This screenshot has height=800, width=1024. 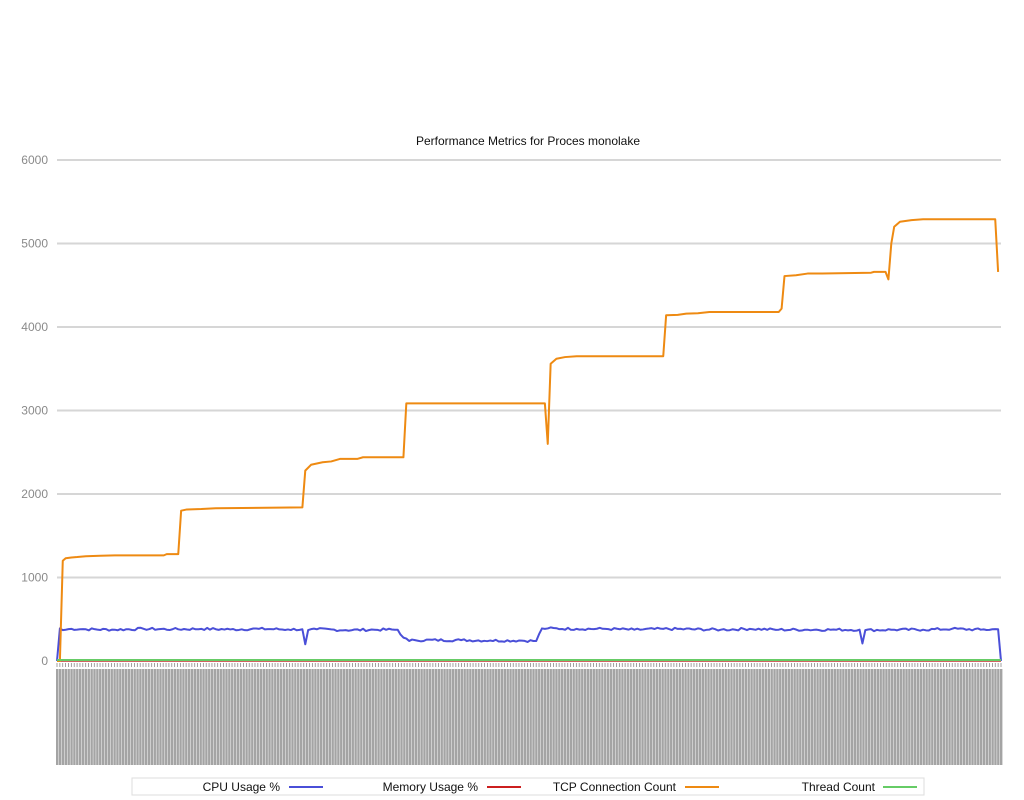 I want to click on legend-label-cpu: CPU Usage %, so click(x=242, y=787).